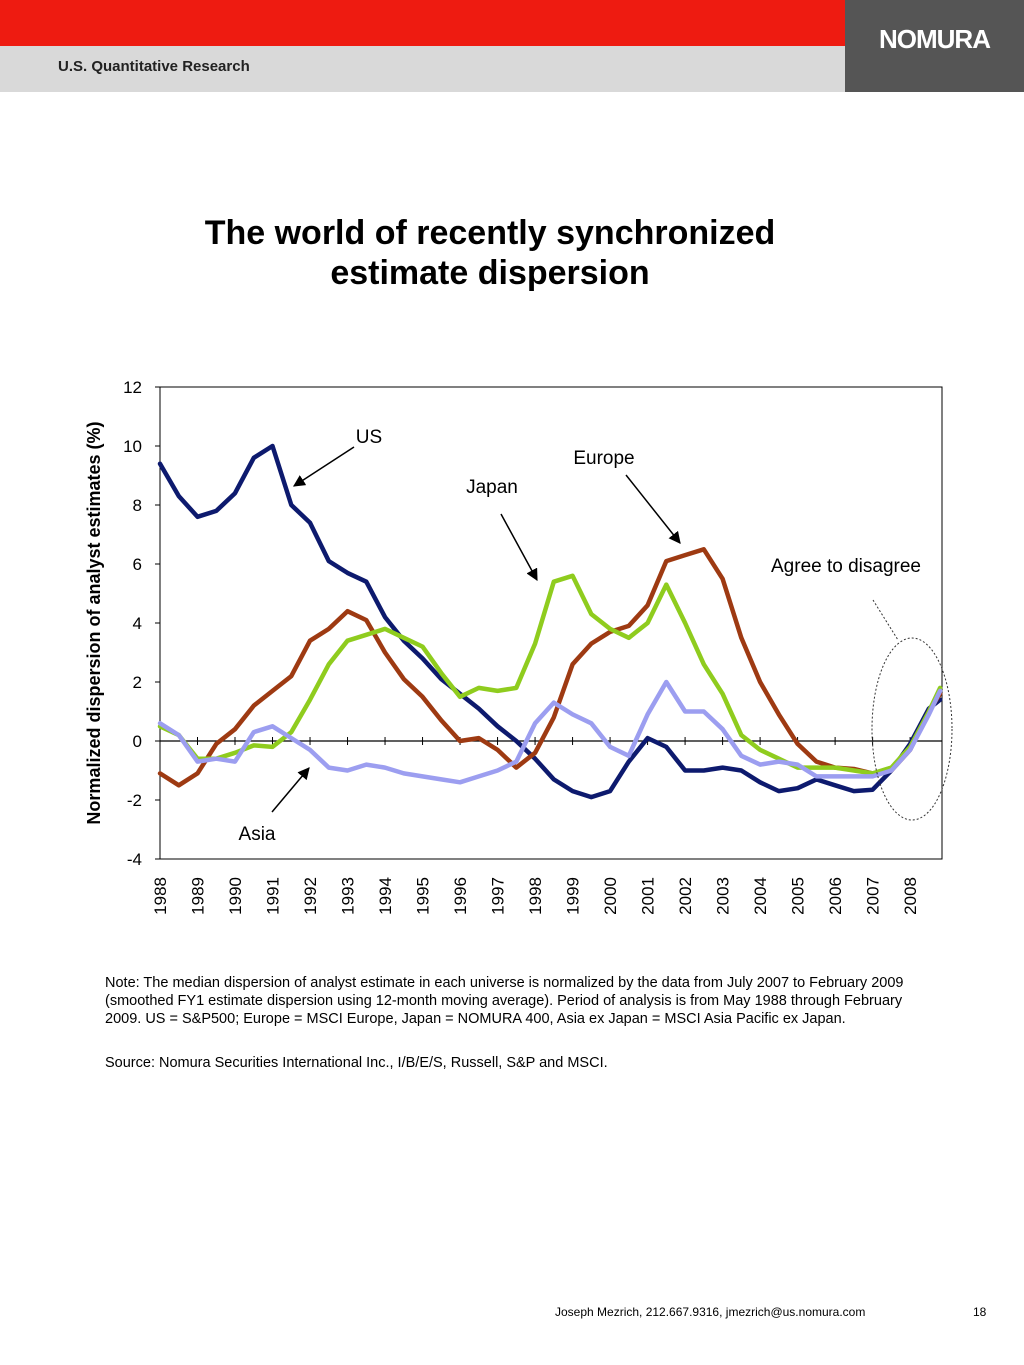 The width and height of the screenshot is (1024, 1365). I want to click on x-tick-label: 2003, so click(723, 896).